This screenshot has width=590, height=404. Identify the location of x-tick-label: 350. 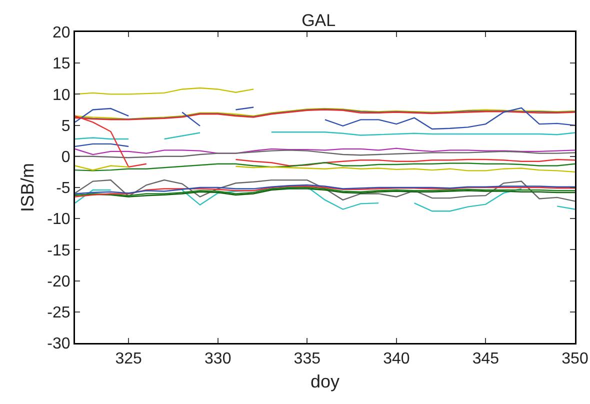
(575, 359).